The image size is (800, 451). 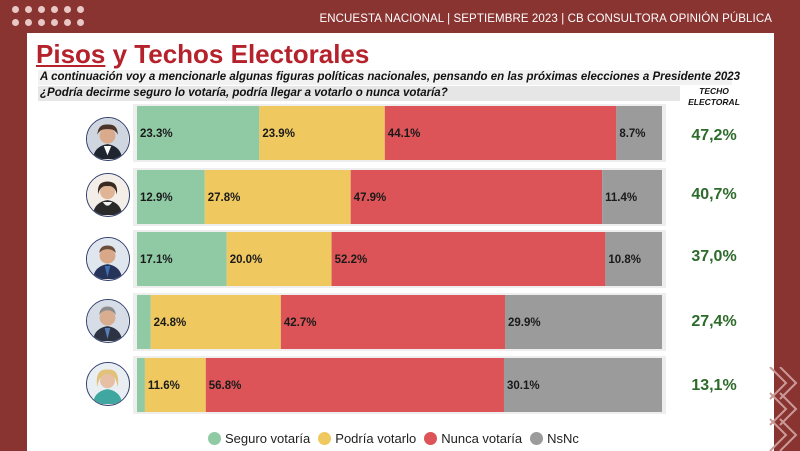 I want to click on bar-value-label: 23.3%, so click(x=156, y=134).